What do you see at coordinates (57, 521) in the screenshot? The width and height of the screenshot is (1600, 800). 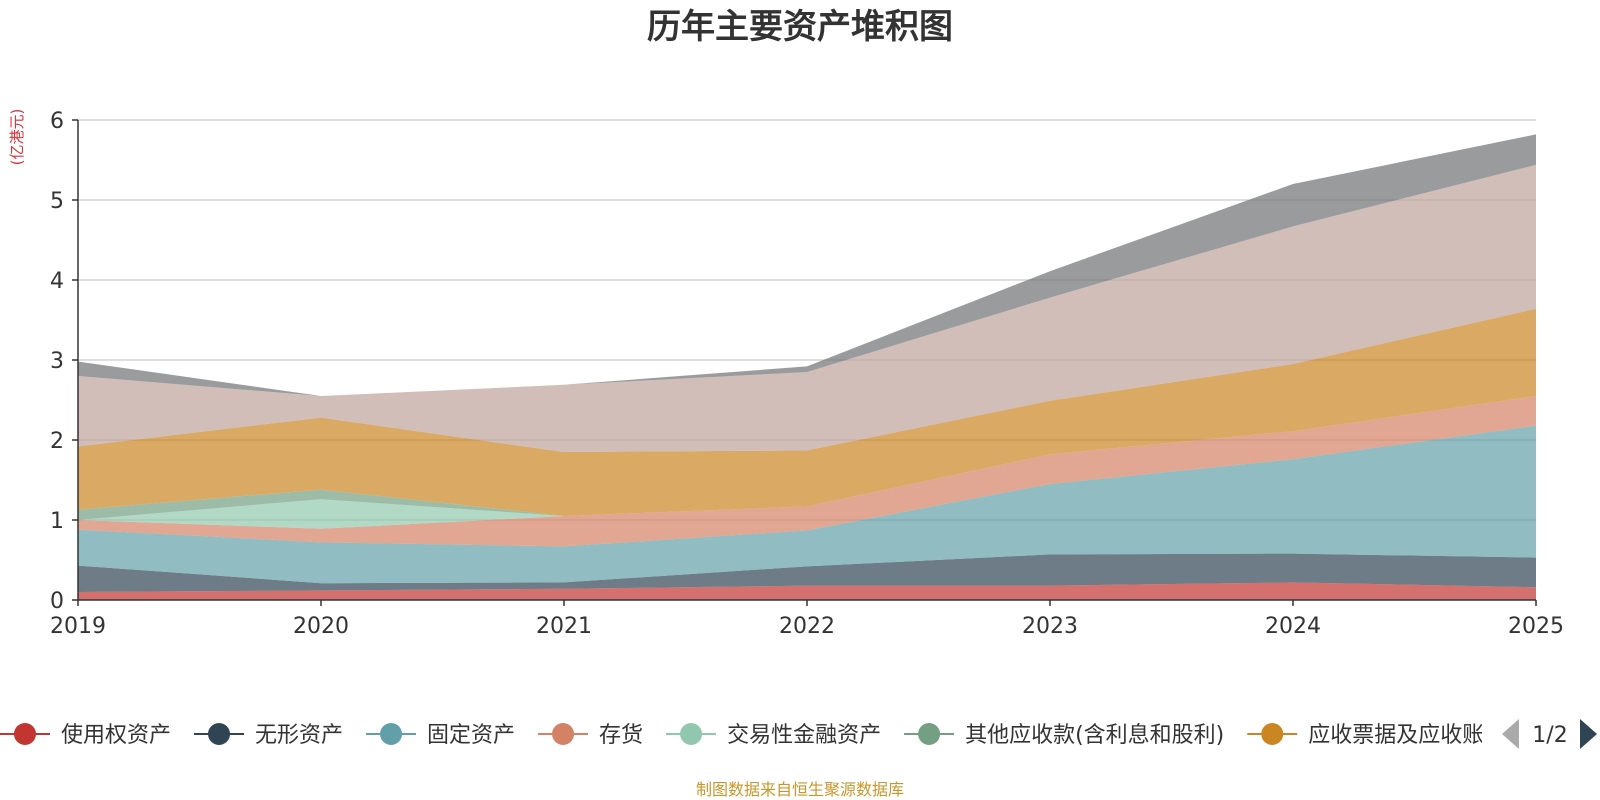 I see `y-tick-label-1: 1` at bounding box center [57, 521].